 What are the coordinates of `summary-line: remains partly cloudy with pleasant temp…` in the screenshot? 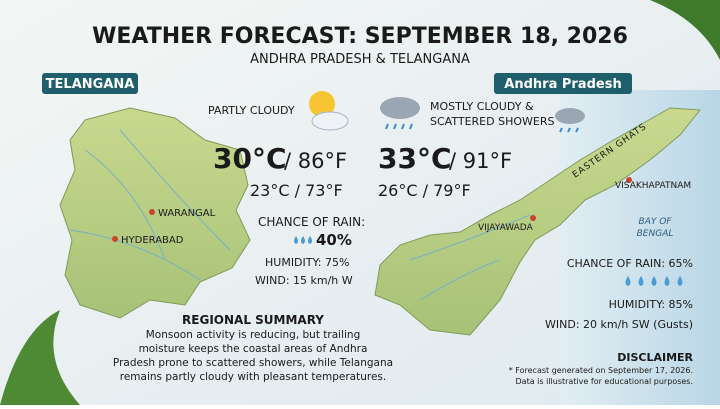 It's located at (253, 377).